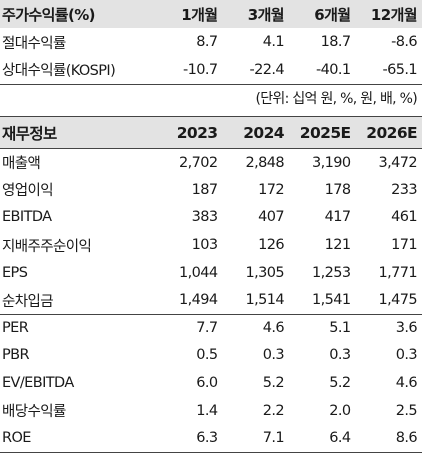 The image size is (424, 453). I want to click on financials-header-label: 재무정보, so click(78, 132).